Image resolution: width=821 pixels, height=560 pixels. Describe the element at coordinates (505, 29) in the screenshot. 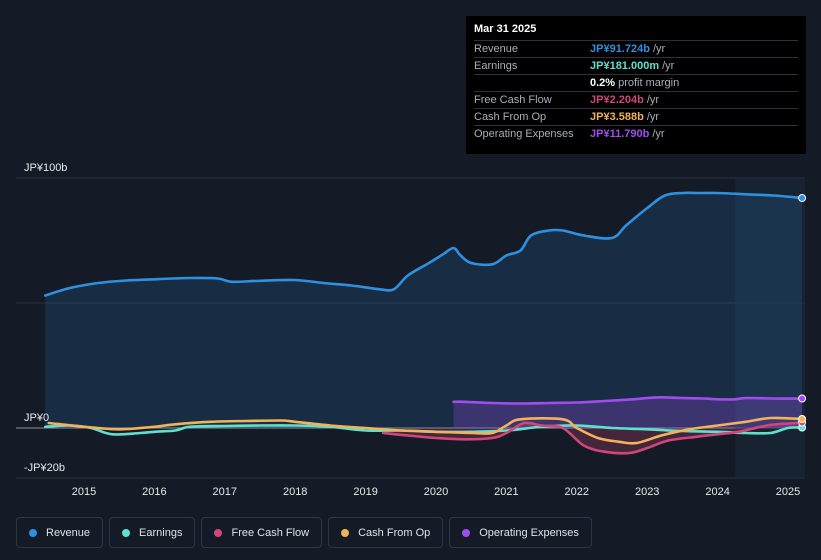

I see `tooltip-date: Mar 31 2025` at that location.